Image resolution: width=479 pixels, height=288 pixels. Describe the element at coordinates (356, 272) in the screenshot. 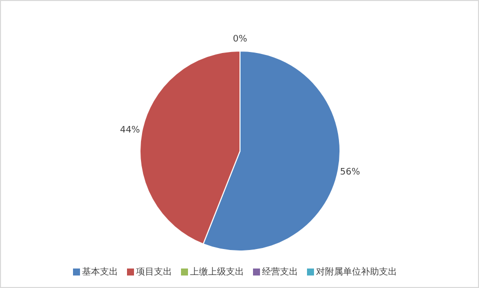

I see `legend-label: 对附属单位补助支出` at that location.